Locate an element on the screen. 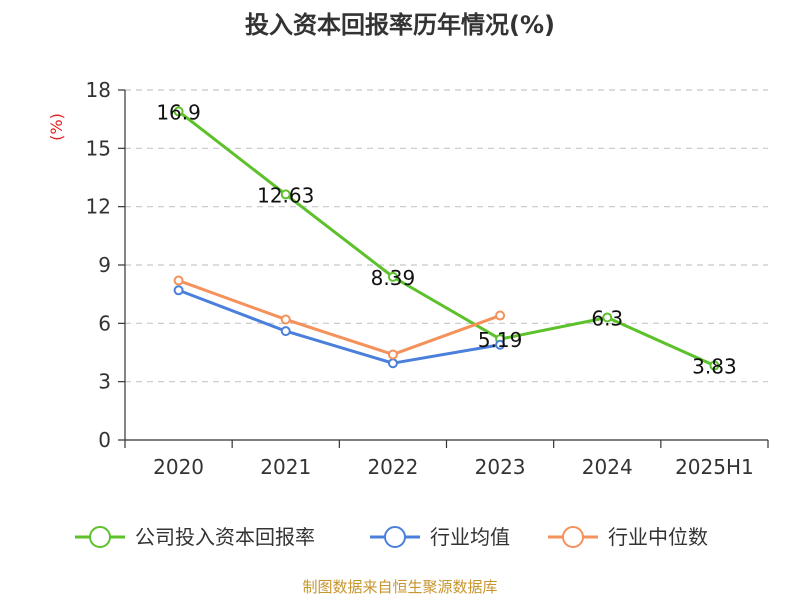 The image size is (800, 600). chart-title: 投入资本回报率历年情况(%) is located at coordinates (400, 25).